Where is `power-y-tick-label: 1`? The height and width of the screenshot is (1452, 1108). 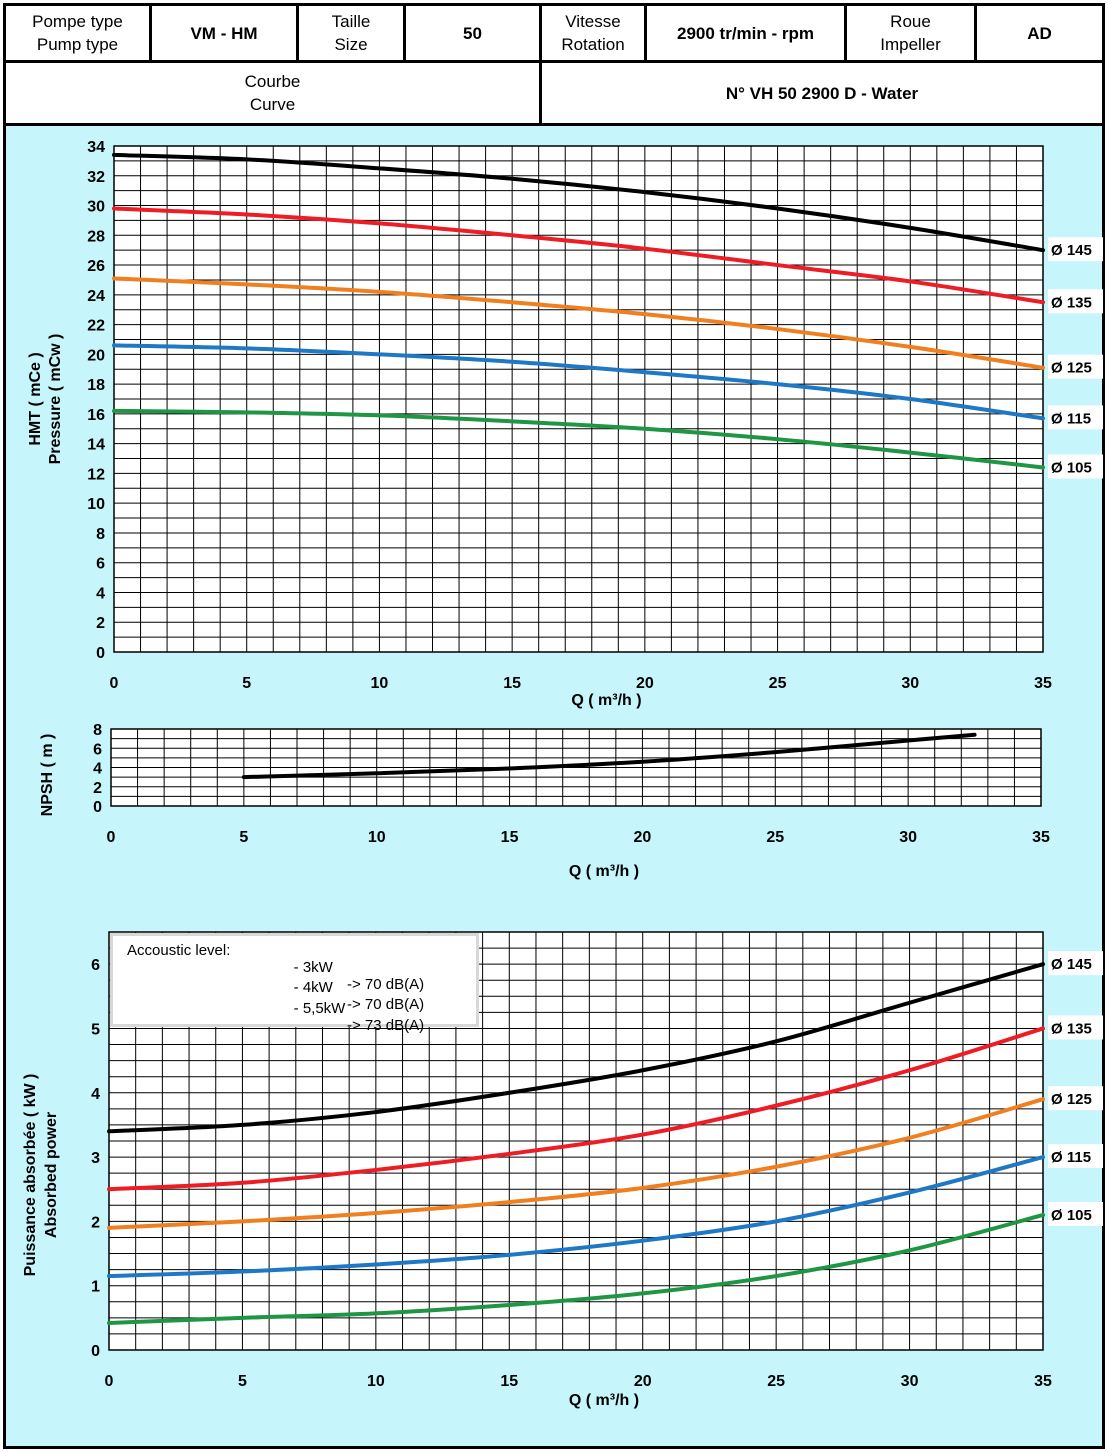
power-y-tick-label: 1 is located at coordinates (95, 1287).